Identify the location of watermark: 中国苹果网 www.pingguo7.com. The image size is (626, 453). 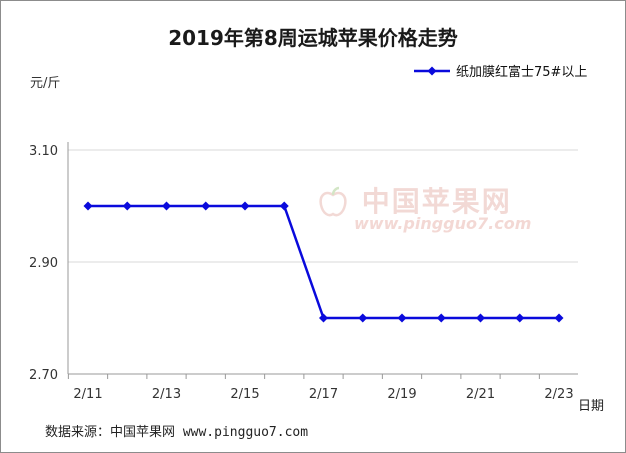
(423, 206).